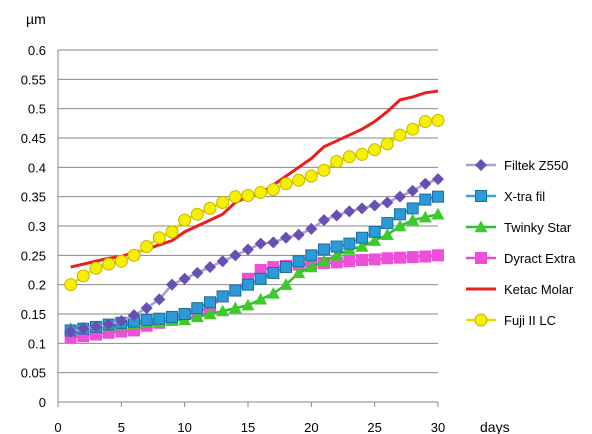  Describe the element at coordinates (311, 427) in the screenshot. I see `x-tick-label: 20` at that location.